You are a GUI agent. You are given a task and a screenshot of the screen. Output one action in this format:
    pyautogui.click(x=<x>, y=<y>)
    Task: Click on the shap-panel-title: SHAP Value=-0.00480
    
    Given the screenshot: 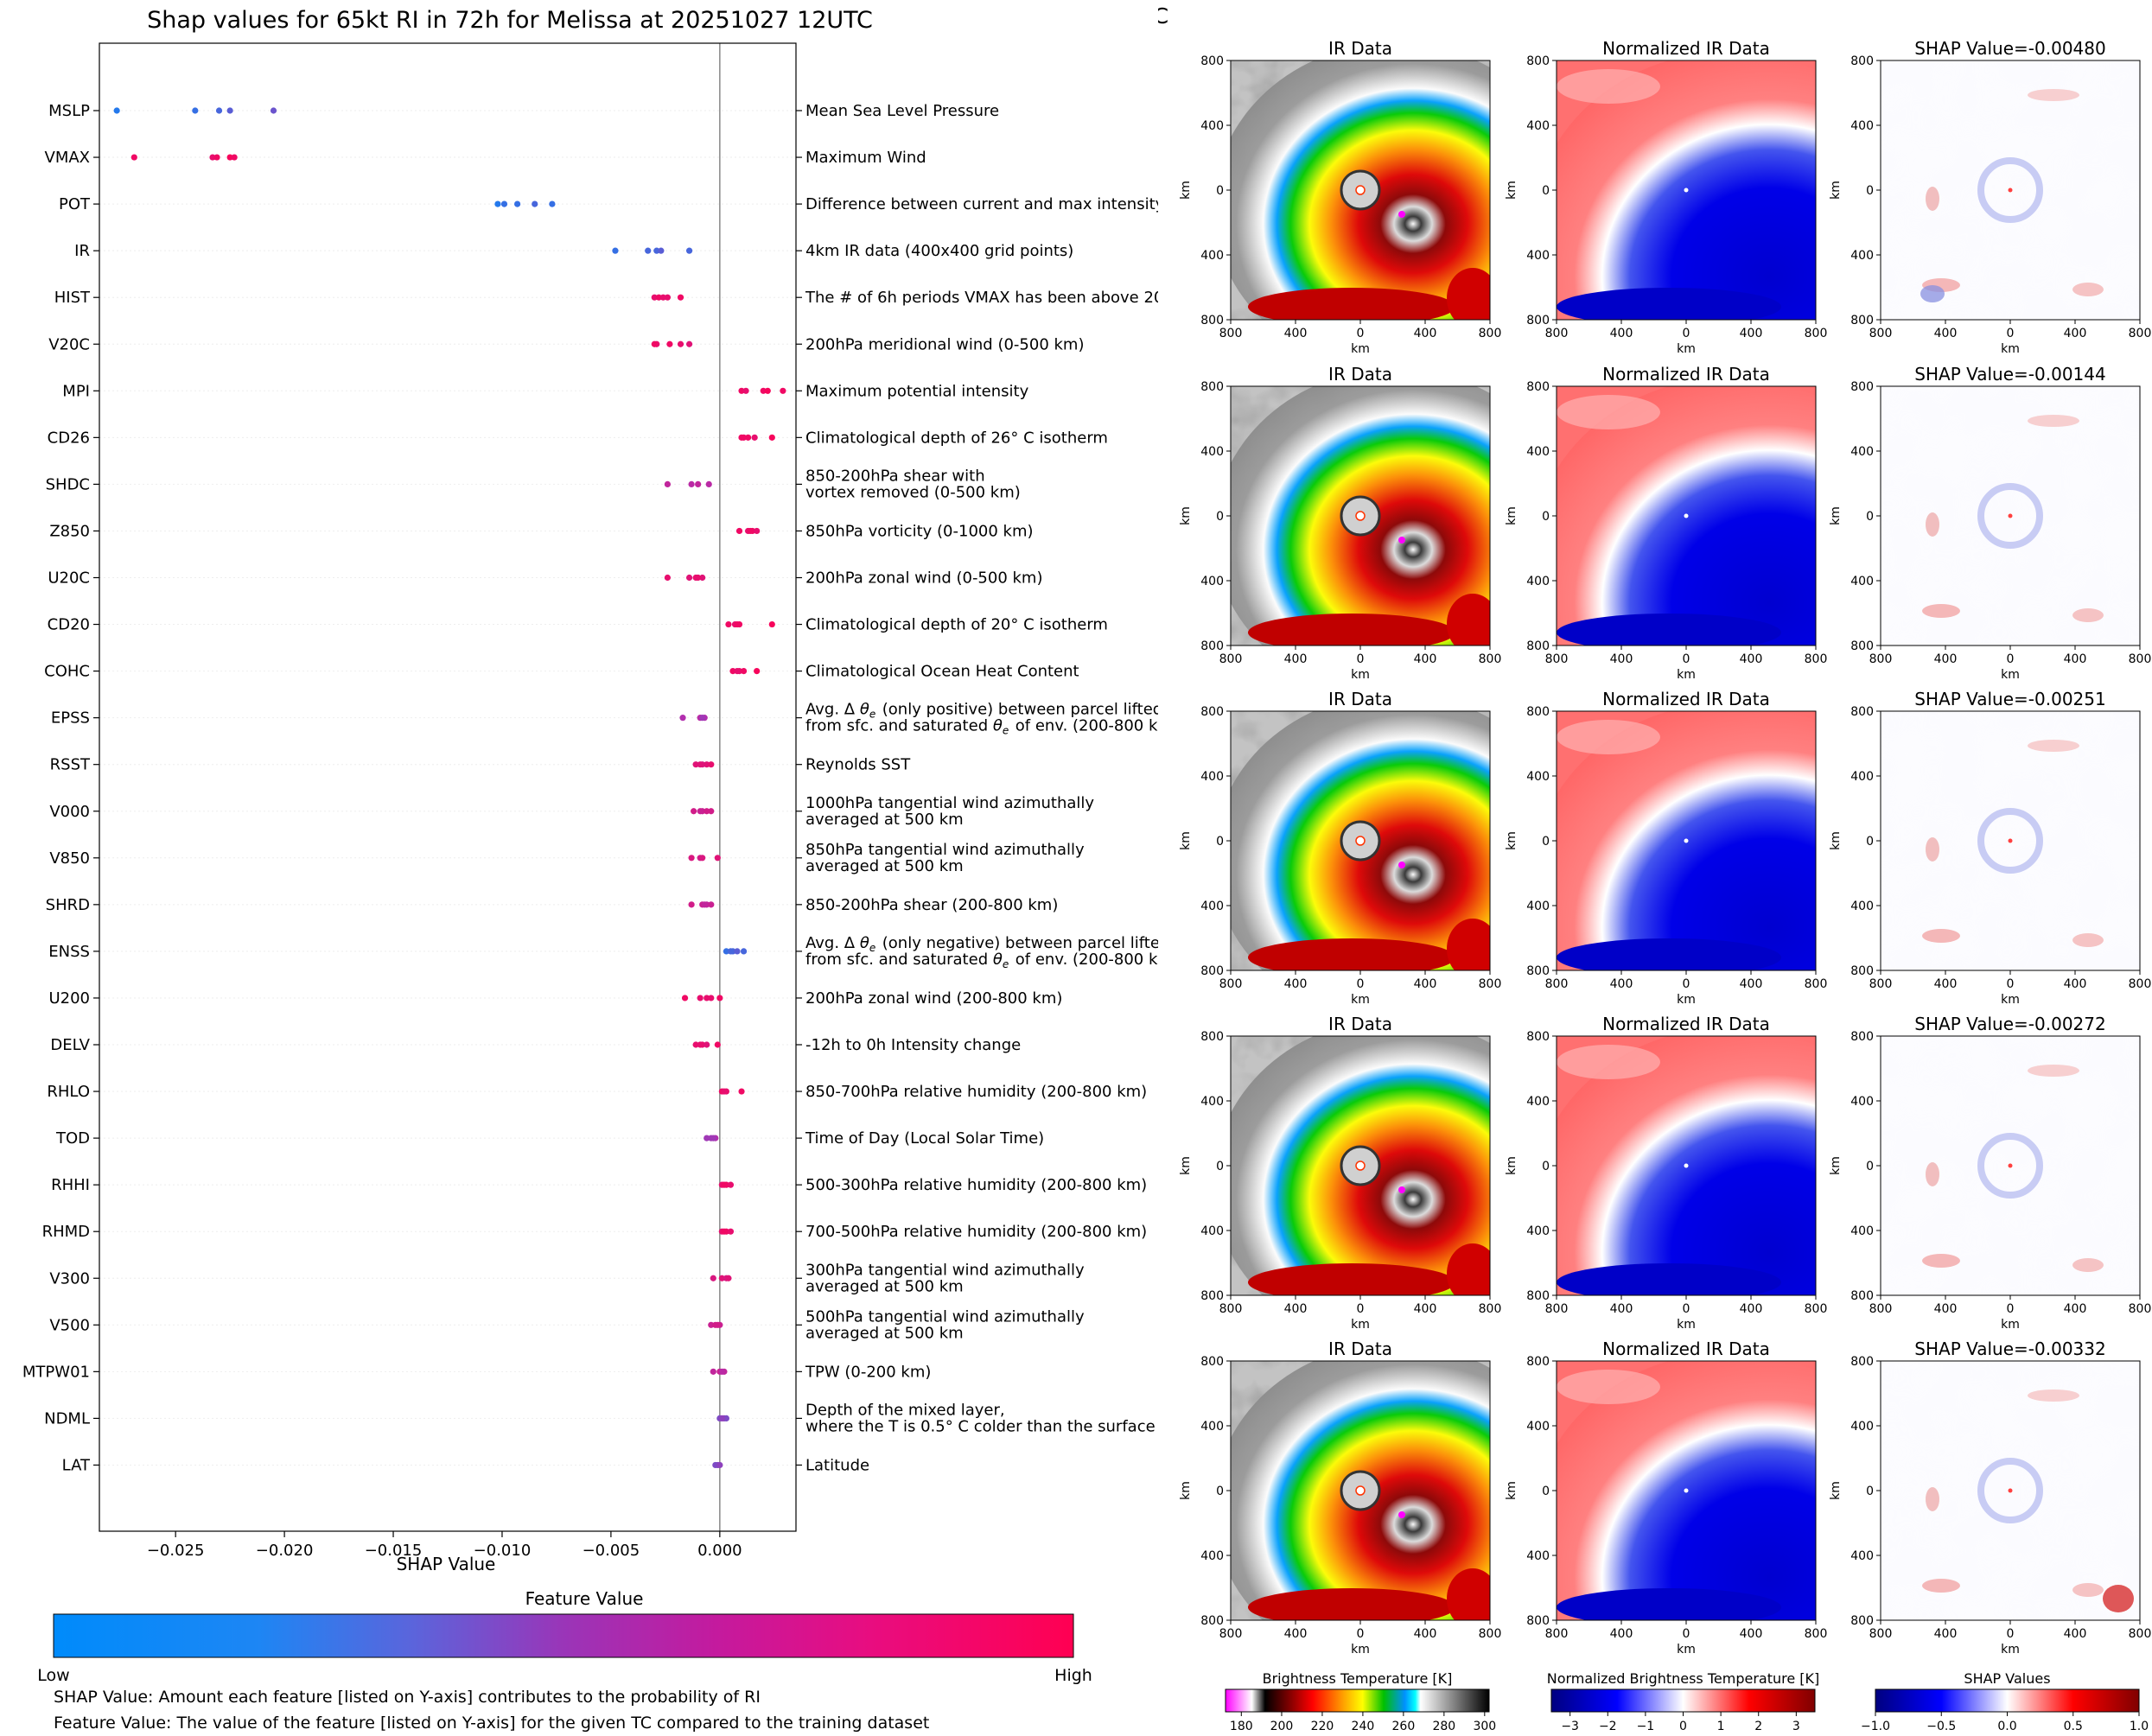 What is the action you would take?
    pyautogui.click(x=2009, y=48)
    